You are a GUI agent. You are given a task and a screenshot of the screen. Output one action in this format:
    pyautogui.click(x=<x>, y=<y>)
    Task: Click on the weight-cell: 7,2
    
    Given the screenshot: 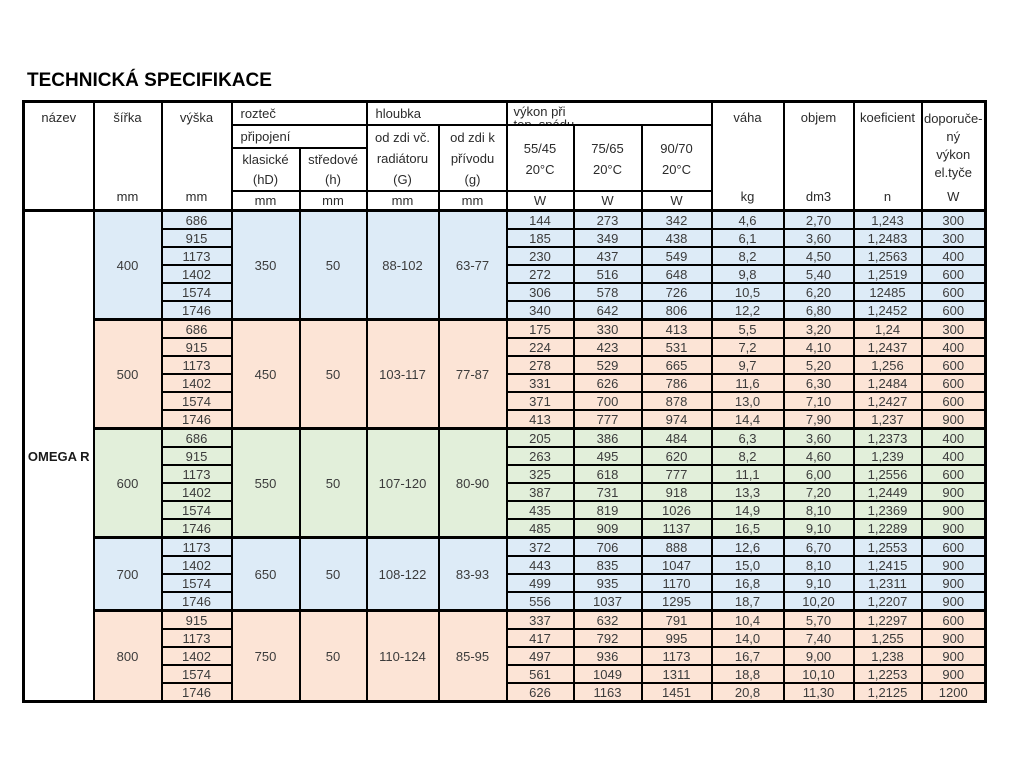 What is the action you would take?
    pyautogui.click(x=747, y=347)
    